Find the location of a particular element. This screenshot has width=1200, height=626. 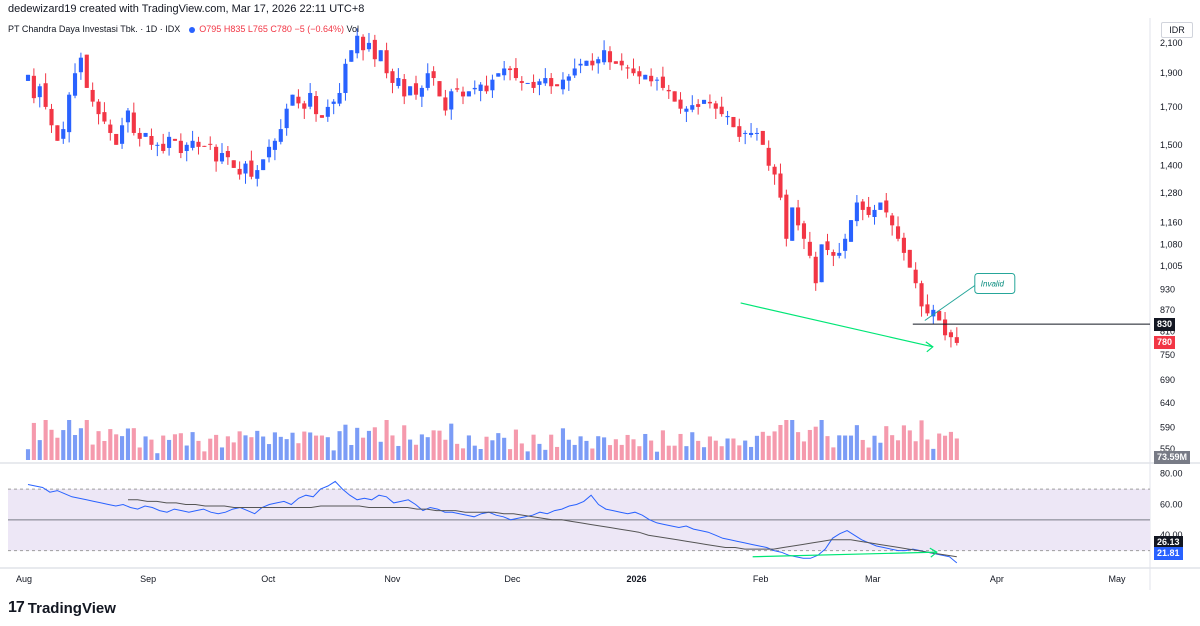

rsi-tick-label: 40.00 is located at coordinates (1171, 535).